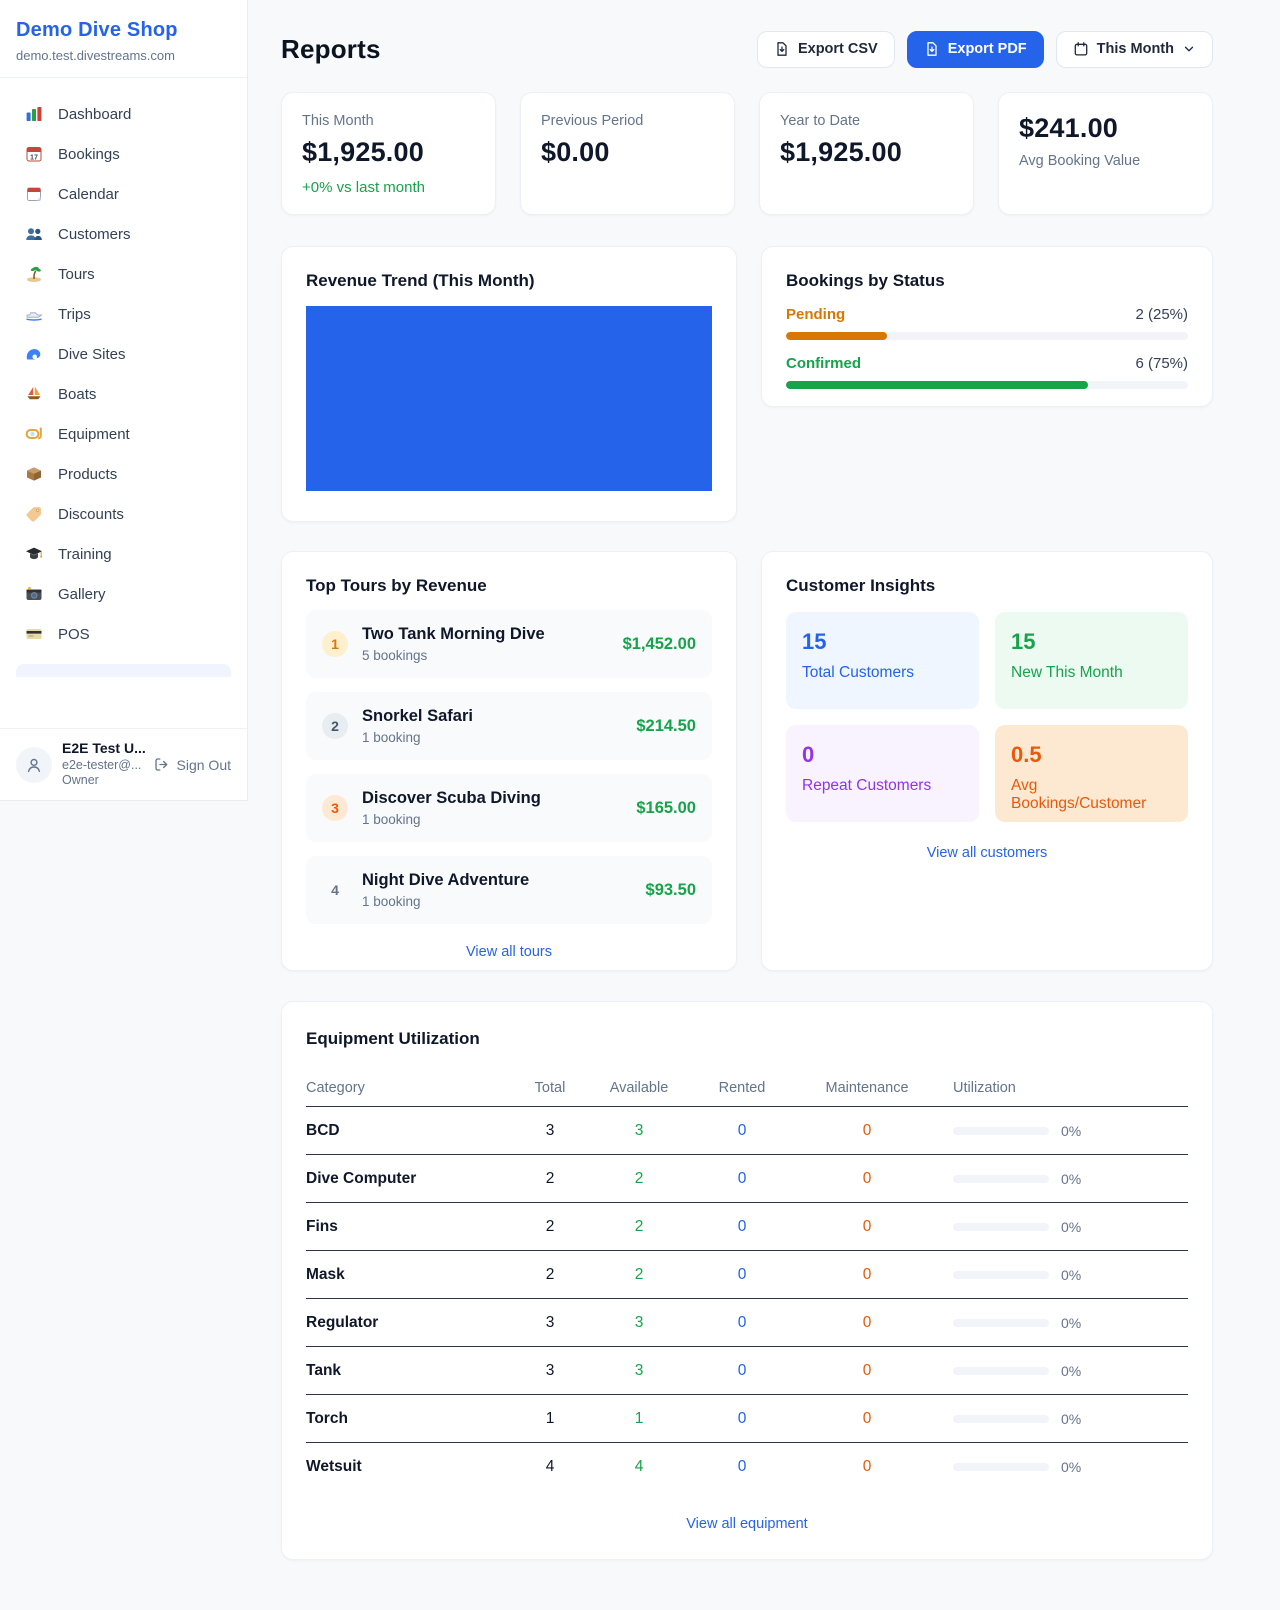 The height and width of the screenshot is (1610, 1280). Describe the element at coordinates (987, 336) in the screenshot. I see `progress-track` at that location.